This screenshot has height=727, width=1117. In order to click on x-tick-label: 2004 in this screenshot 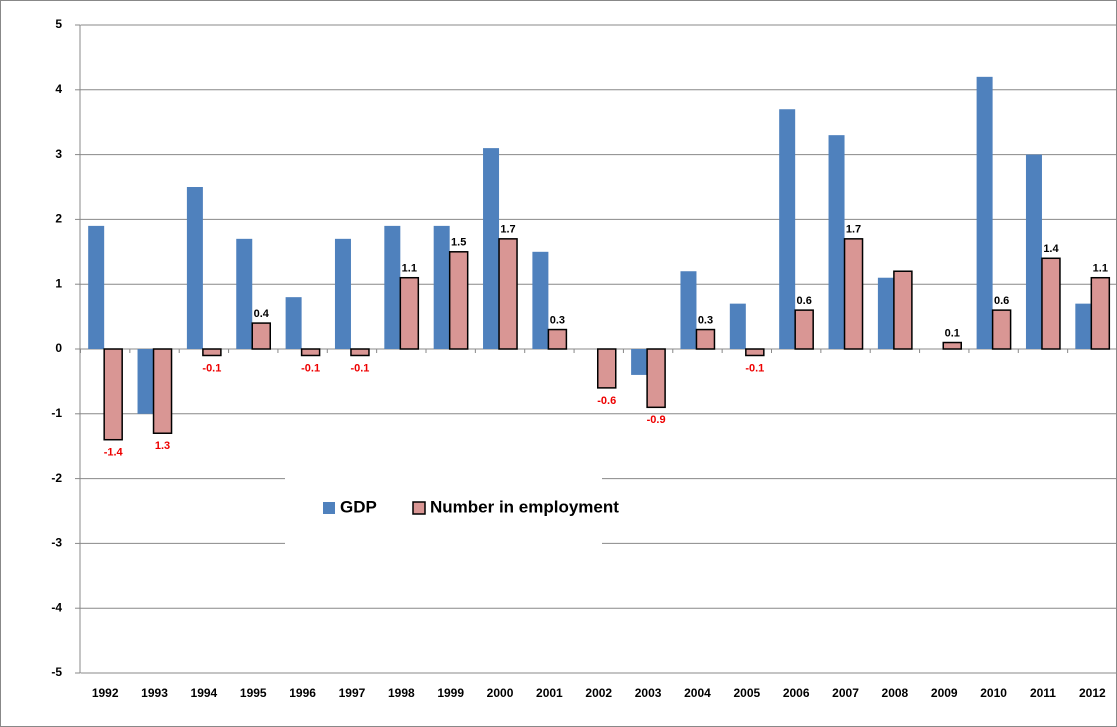, I will do `click(697, 693)`.